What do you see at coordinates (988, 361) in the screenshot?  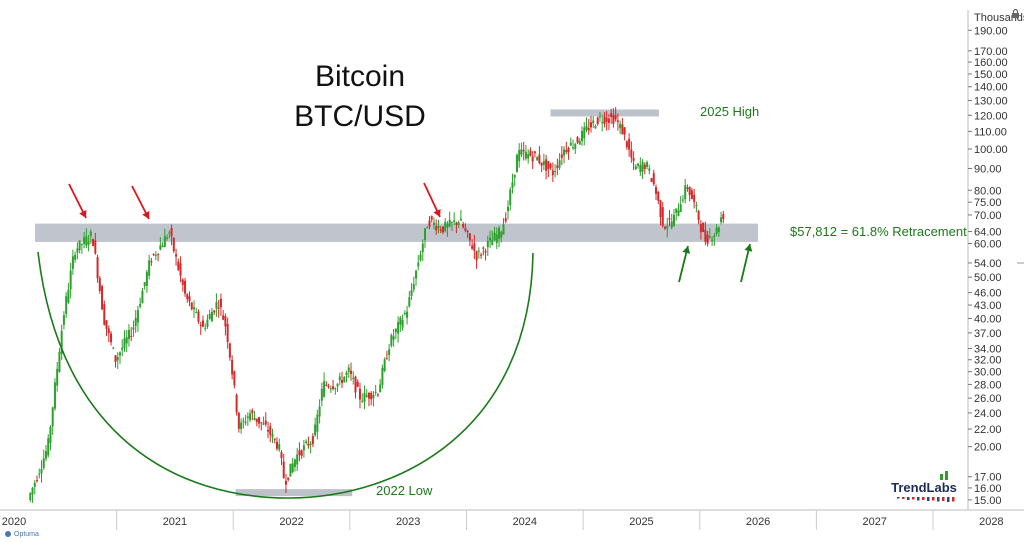 I see `y-tick-label: 32.00` at bounding box center [988, 361].